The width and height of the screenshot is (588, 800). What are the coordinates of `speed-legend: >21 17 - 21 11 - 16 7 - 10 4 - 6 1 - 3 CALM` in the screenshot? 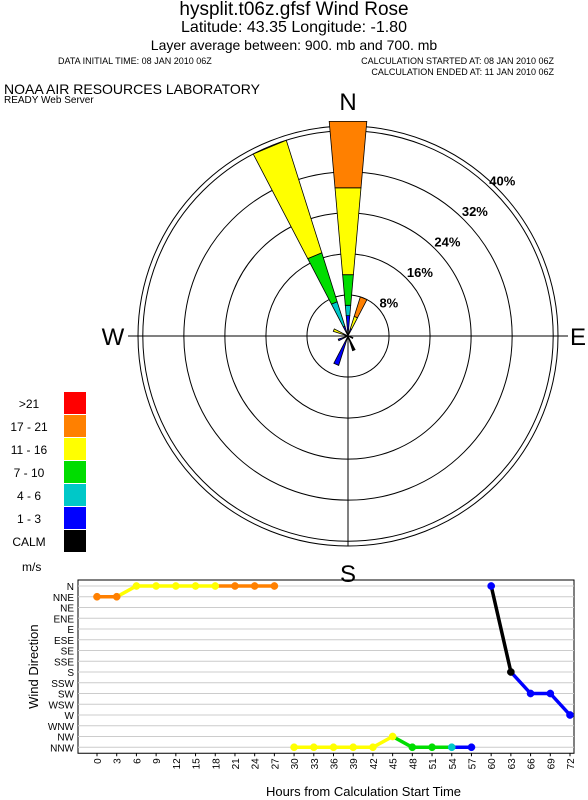 It's located at (45, 472).